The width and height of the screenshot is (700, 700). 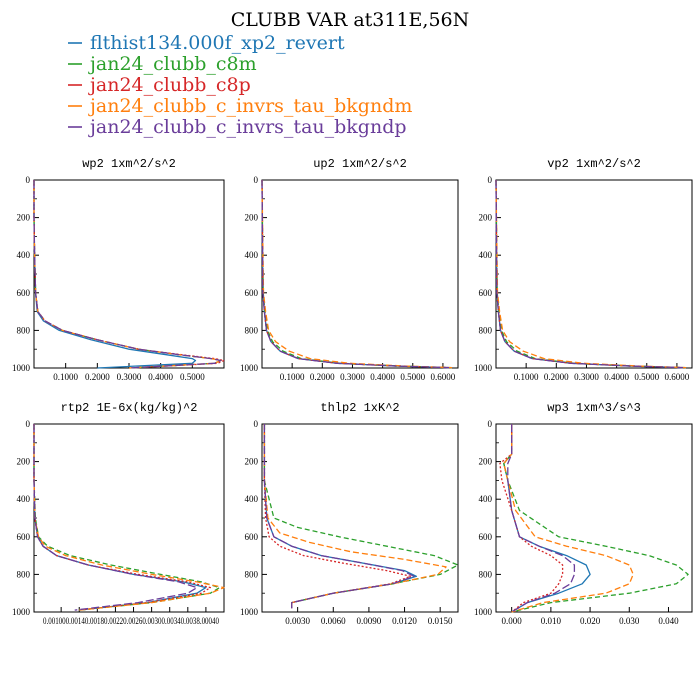 I want to click on legend-entry: jan24_clubb_c_invrs_tau_bkgndp, so click(x=237, y=127).